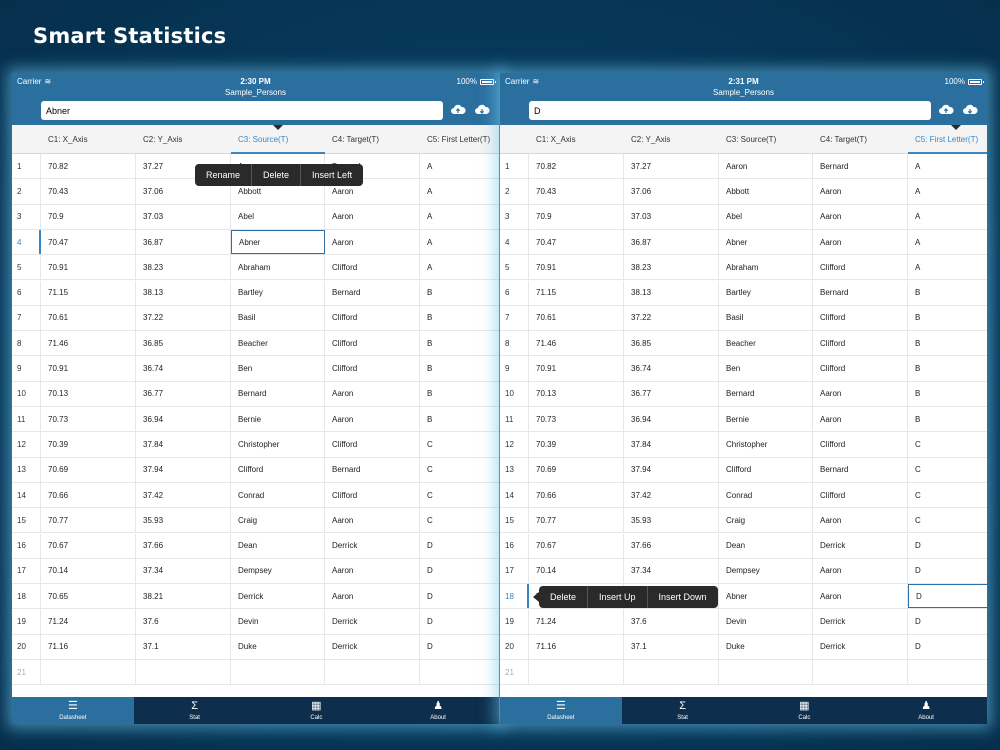  I want to click on table-cell: 70.65, so click(88, 596).